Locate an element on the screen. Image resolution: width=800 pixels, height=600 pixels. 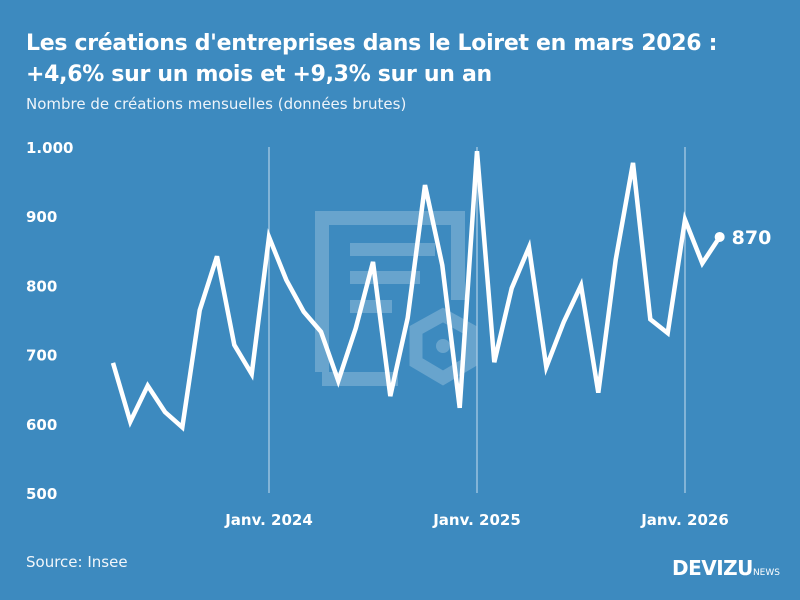
devizu-logo: DEVIZUNEWS is located at coordinates (726, 568).